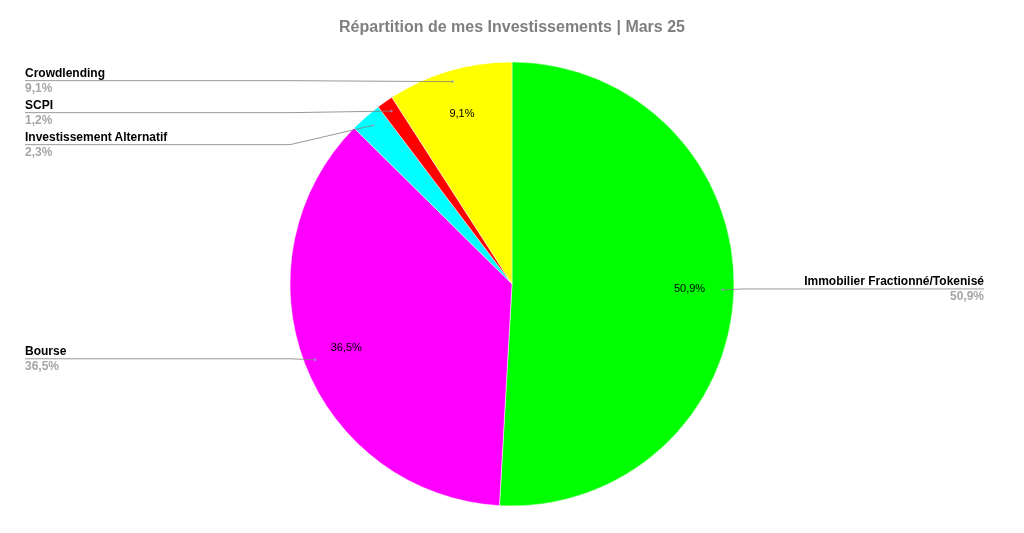 The image size is (1024, 533). Describe the element at coordinates (39, 151) in the screenshot. I see `data-label: 2,3%` at that location.